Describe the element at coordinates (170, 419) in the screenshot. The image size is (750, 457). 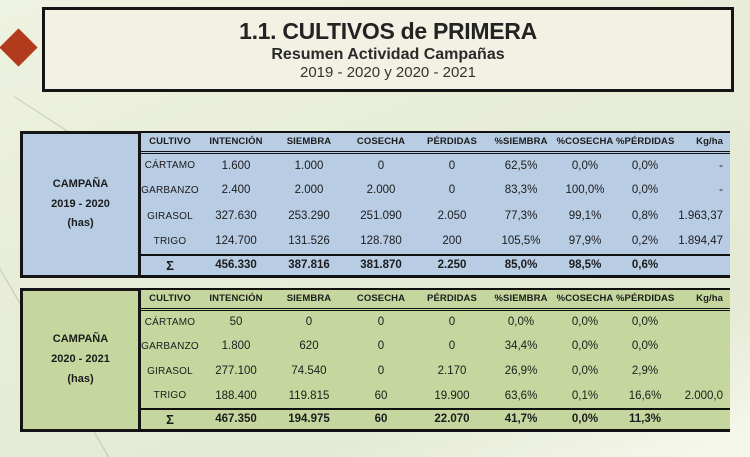
I see `total-cell: Σ` at that location.